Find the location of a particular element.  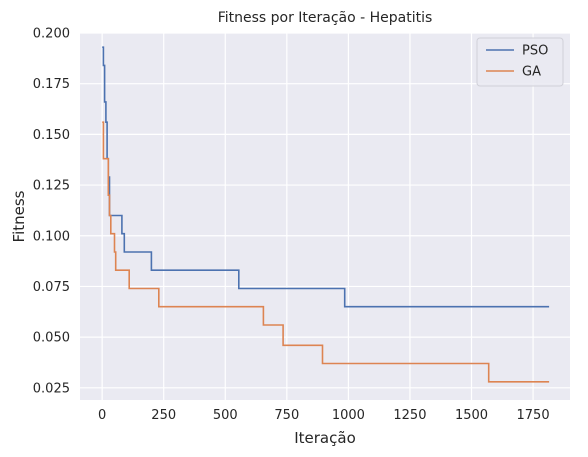

x-tick-label: 750 is located at coordinates (286, 415).